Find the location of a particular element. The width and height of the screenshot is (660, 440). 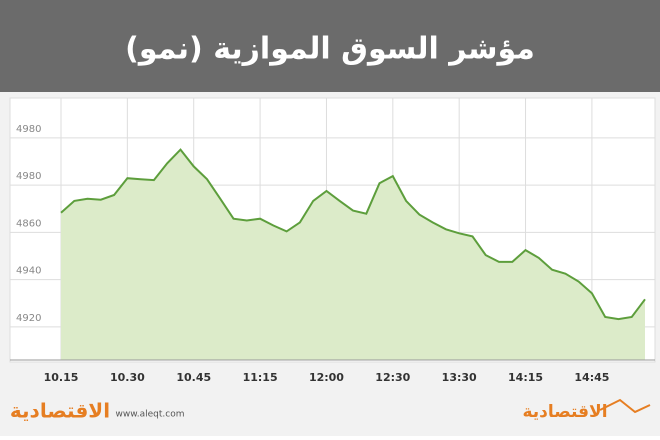

x-tick-label: 10.30 is located at coordinates (127, 377).